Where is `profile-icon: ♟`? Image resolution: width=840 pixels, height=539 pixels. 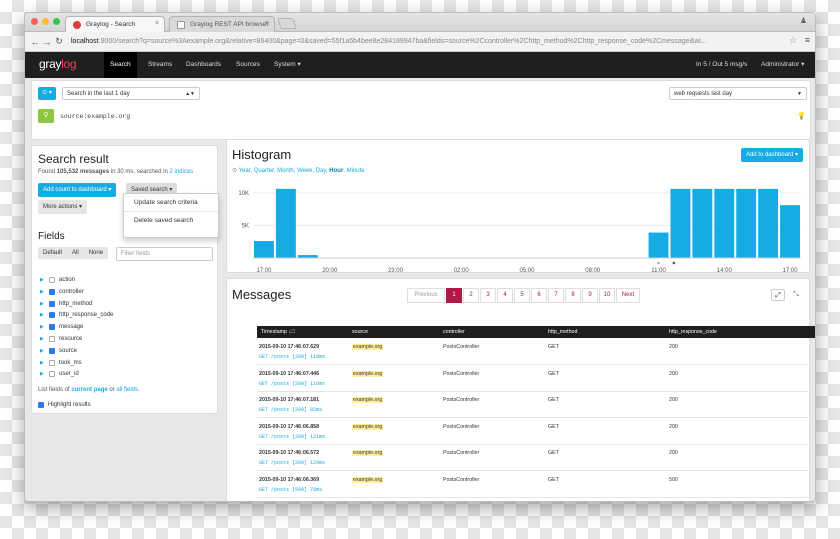 profile-icon: ♟ is located at coordinates (803, 20).